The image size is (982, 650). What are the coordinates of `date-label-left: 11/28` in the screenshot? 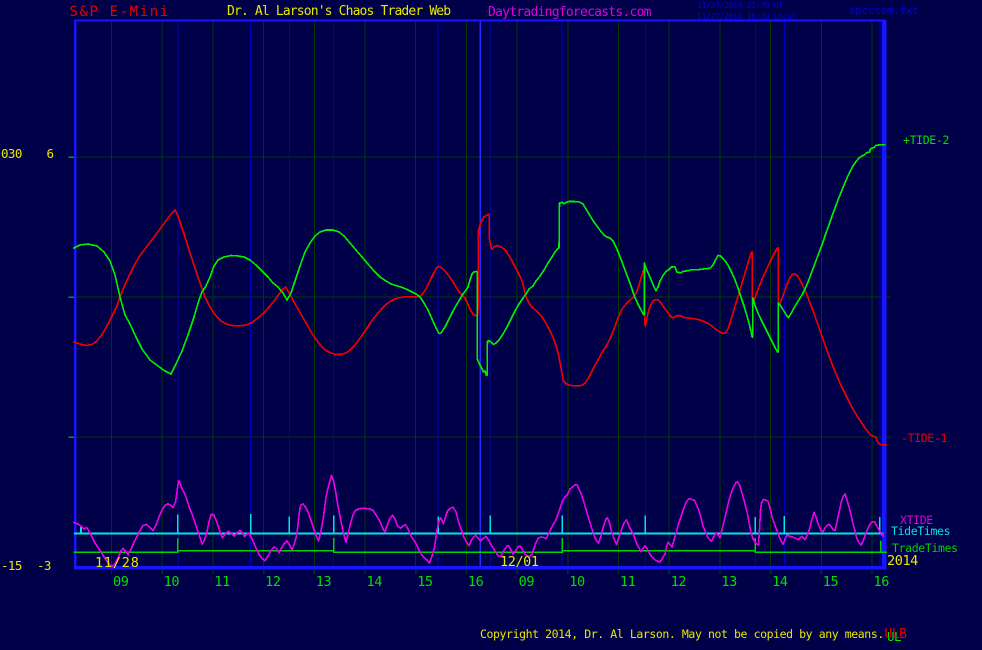 It's located at (117, 562).